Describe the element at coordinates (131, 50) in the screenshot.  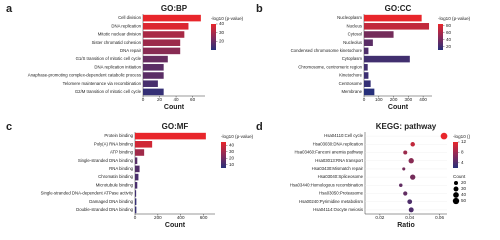
I see `category-label: DNA repair` at that location.